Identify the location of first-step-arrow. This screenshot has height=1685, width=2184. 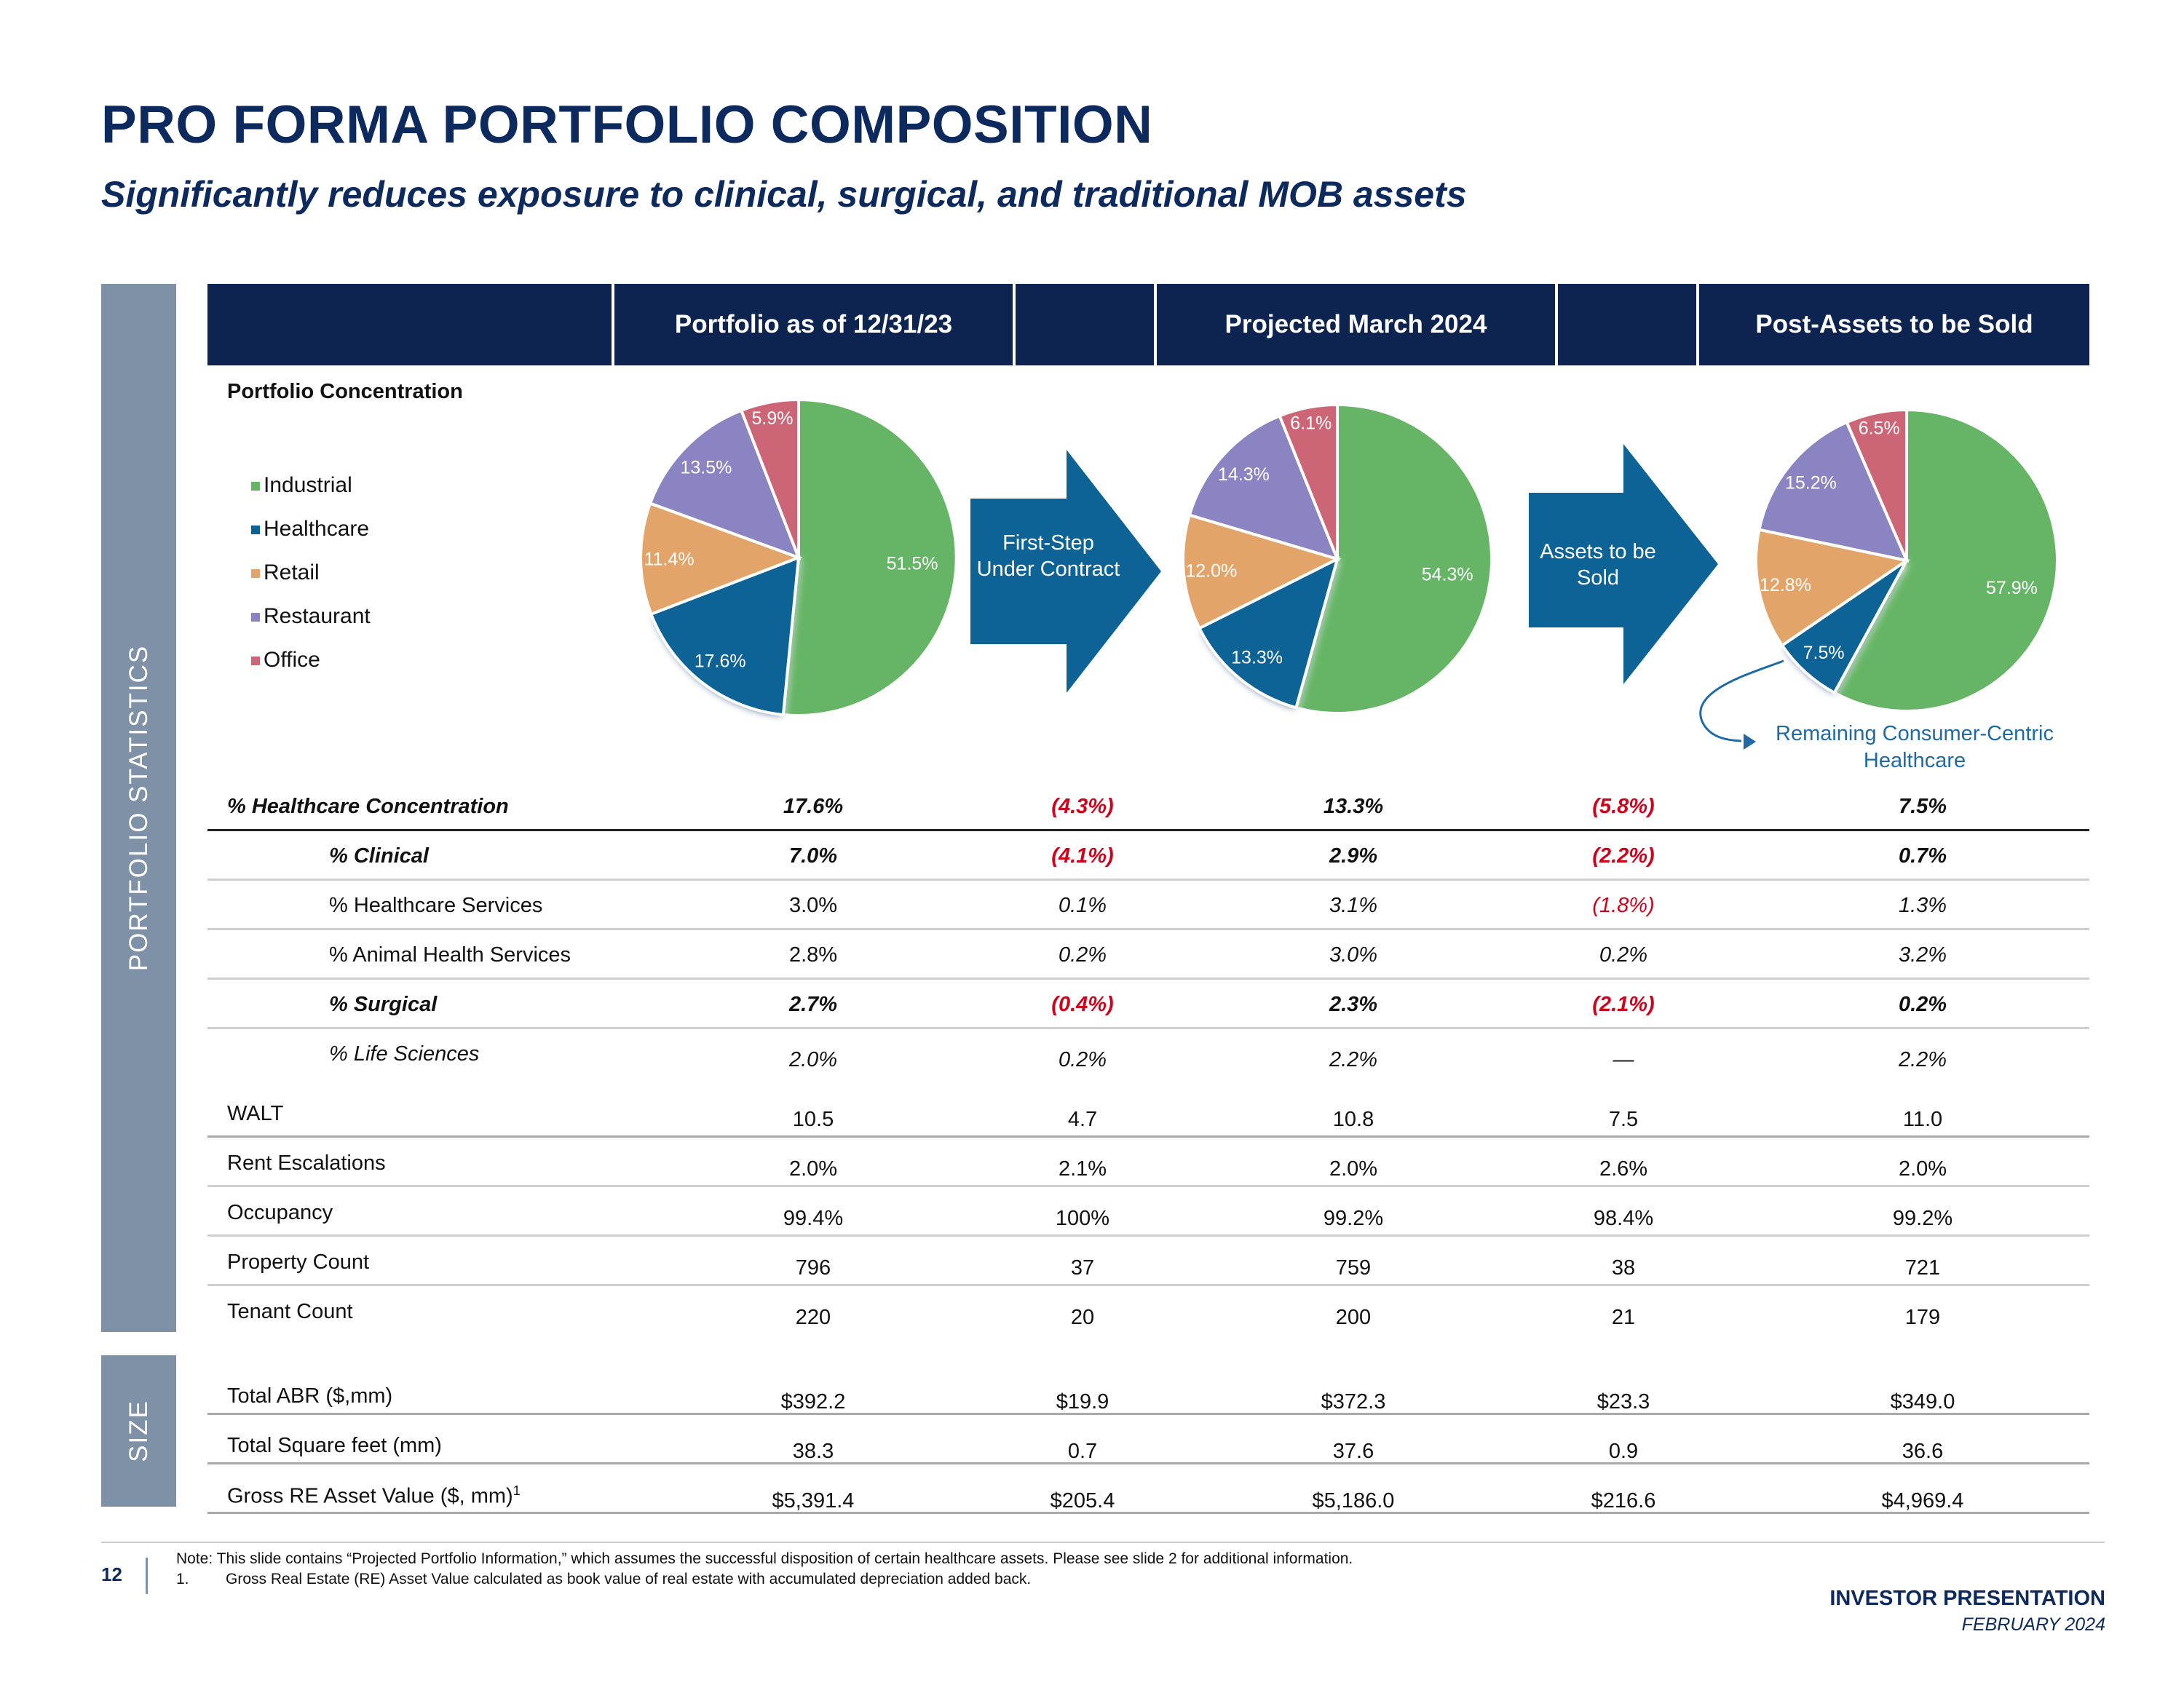
(1065, 571).